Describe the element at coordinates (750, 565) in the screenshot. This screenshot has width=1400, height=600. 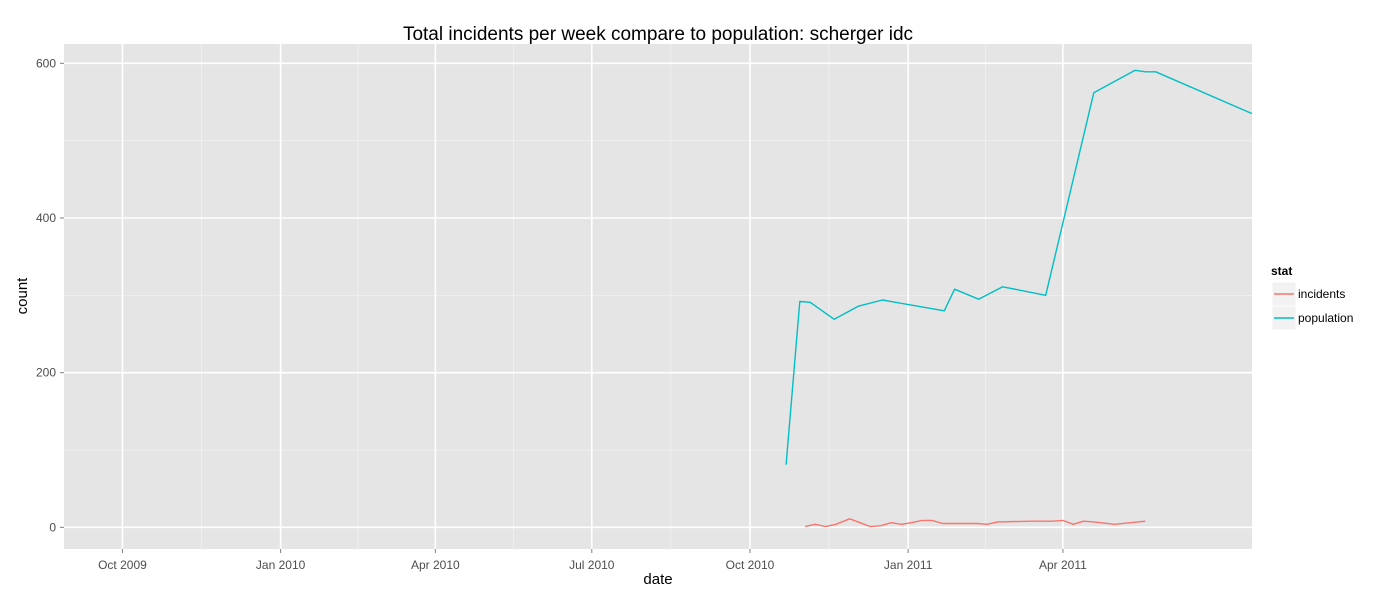
I see `x-tick-label: Oct 2010` at that location.